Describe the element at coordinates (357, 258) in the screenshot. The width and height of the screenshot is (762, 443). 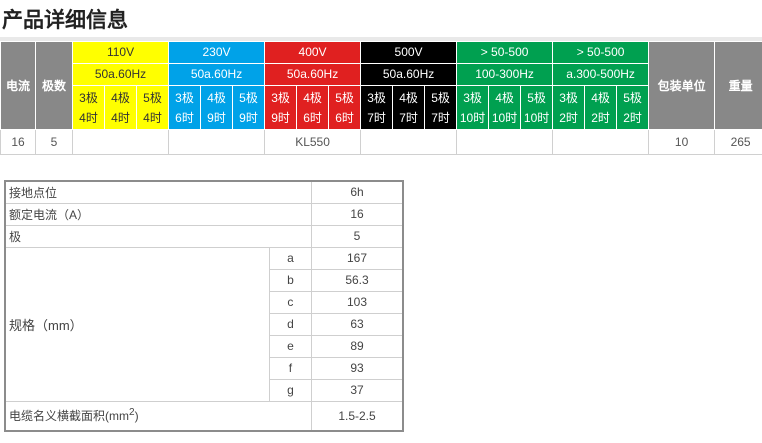
I see `dim-value: 167` at that location.